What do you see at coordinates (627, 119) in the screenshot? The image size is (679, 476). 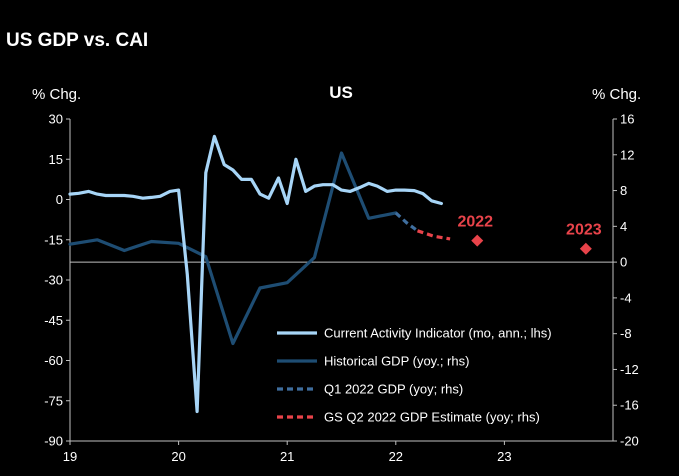 I see `right-tick-label: 16` at bounding box center [627, 119].